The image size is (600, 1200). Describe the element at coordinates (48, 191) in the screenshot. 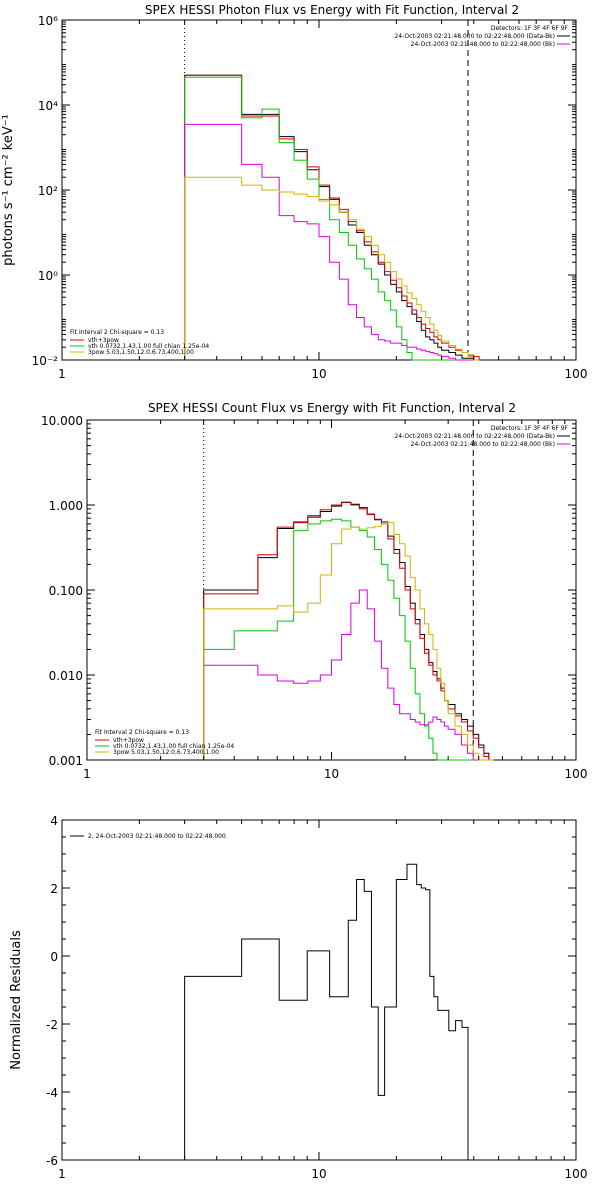

I see `photon-y-tick-label: 10²` at that location.